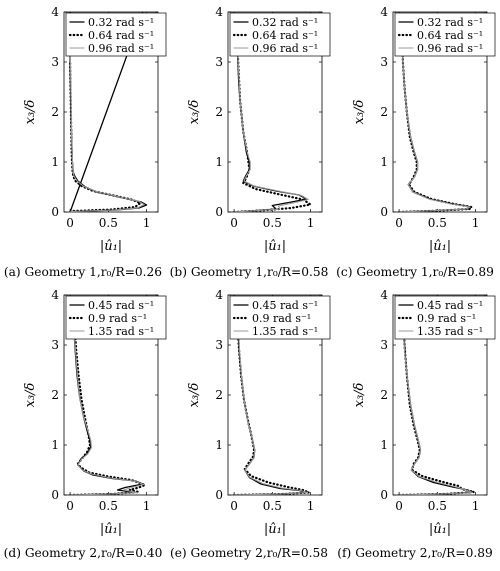 Image resolution: width=500 pixels, height=571 pixels. I want to click on panel-caption: (d) Geometry 2,r₀/R=0.40, so click(83, 553).